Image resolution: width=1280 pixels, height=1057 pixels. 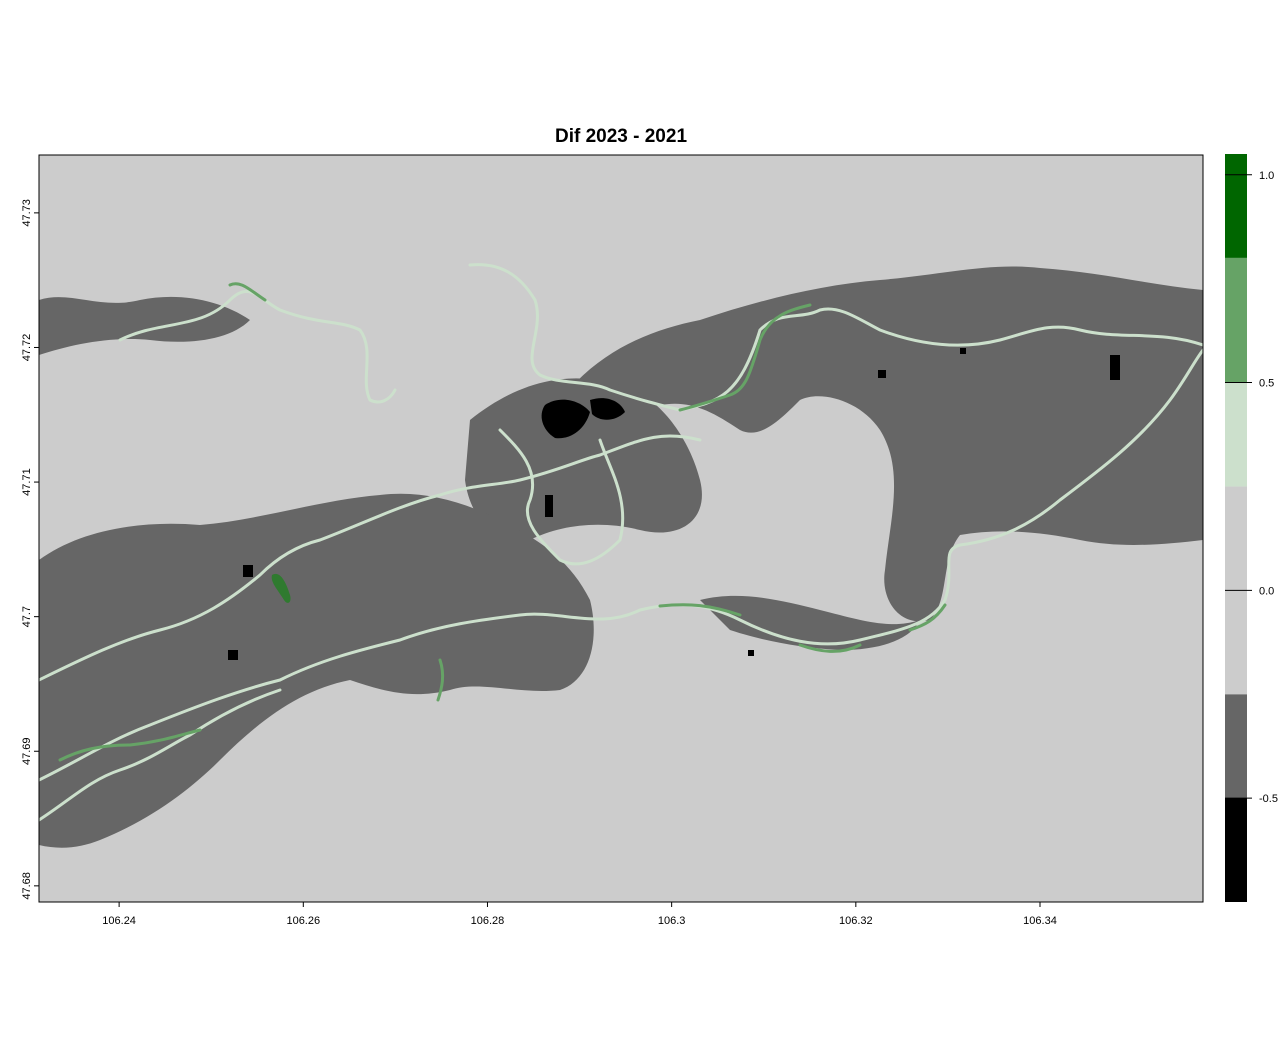 I want to click on y-tick-label: 47.68, so click(x=27, y=886).